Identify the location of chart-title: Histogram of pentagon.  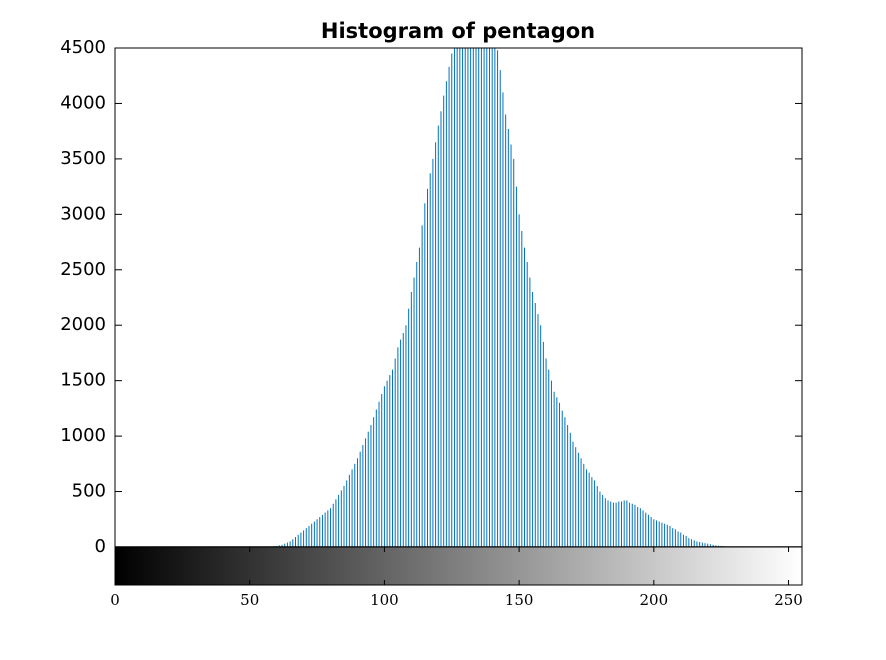
(458, 31).